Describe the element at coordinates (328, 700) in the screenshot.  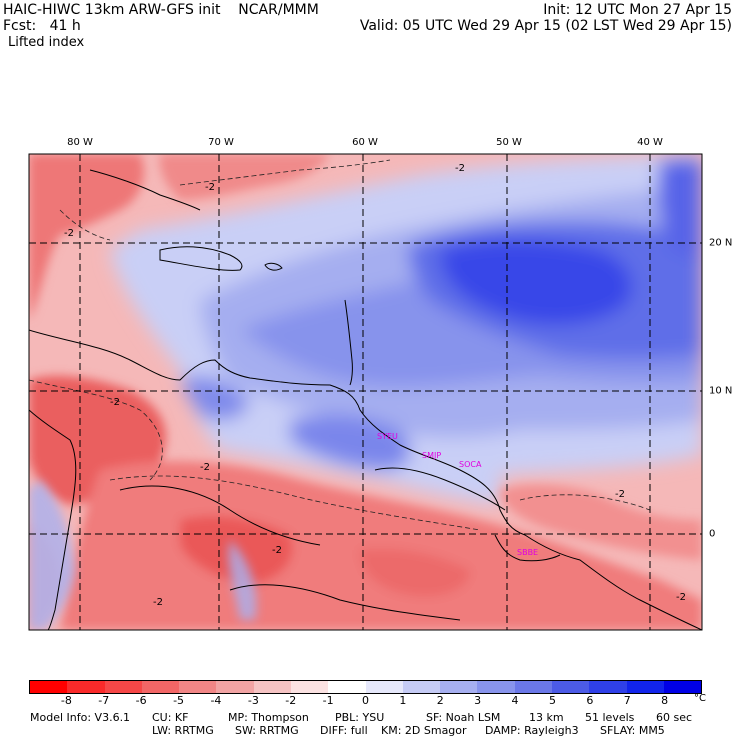
I see `colorbar-label: -1` at that location.